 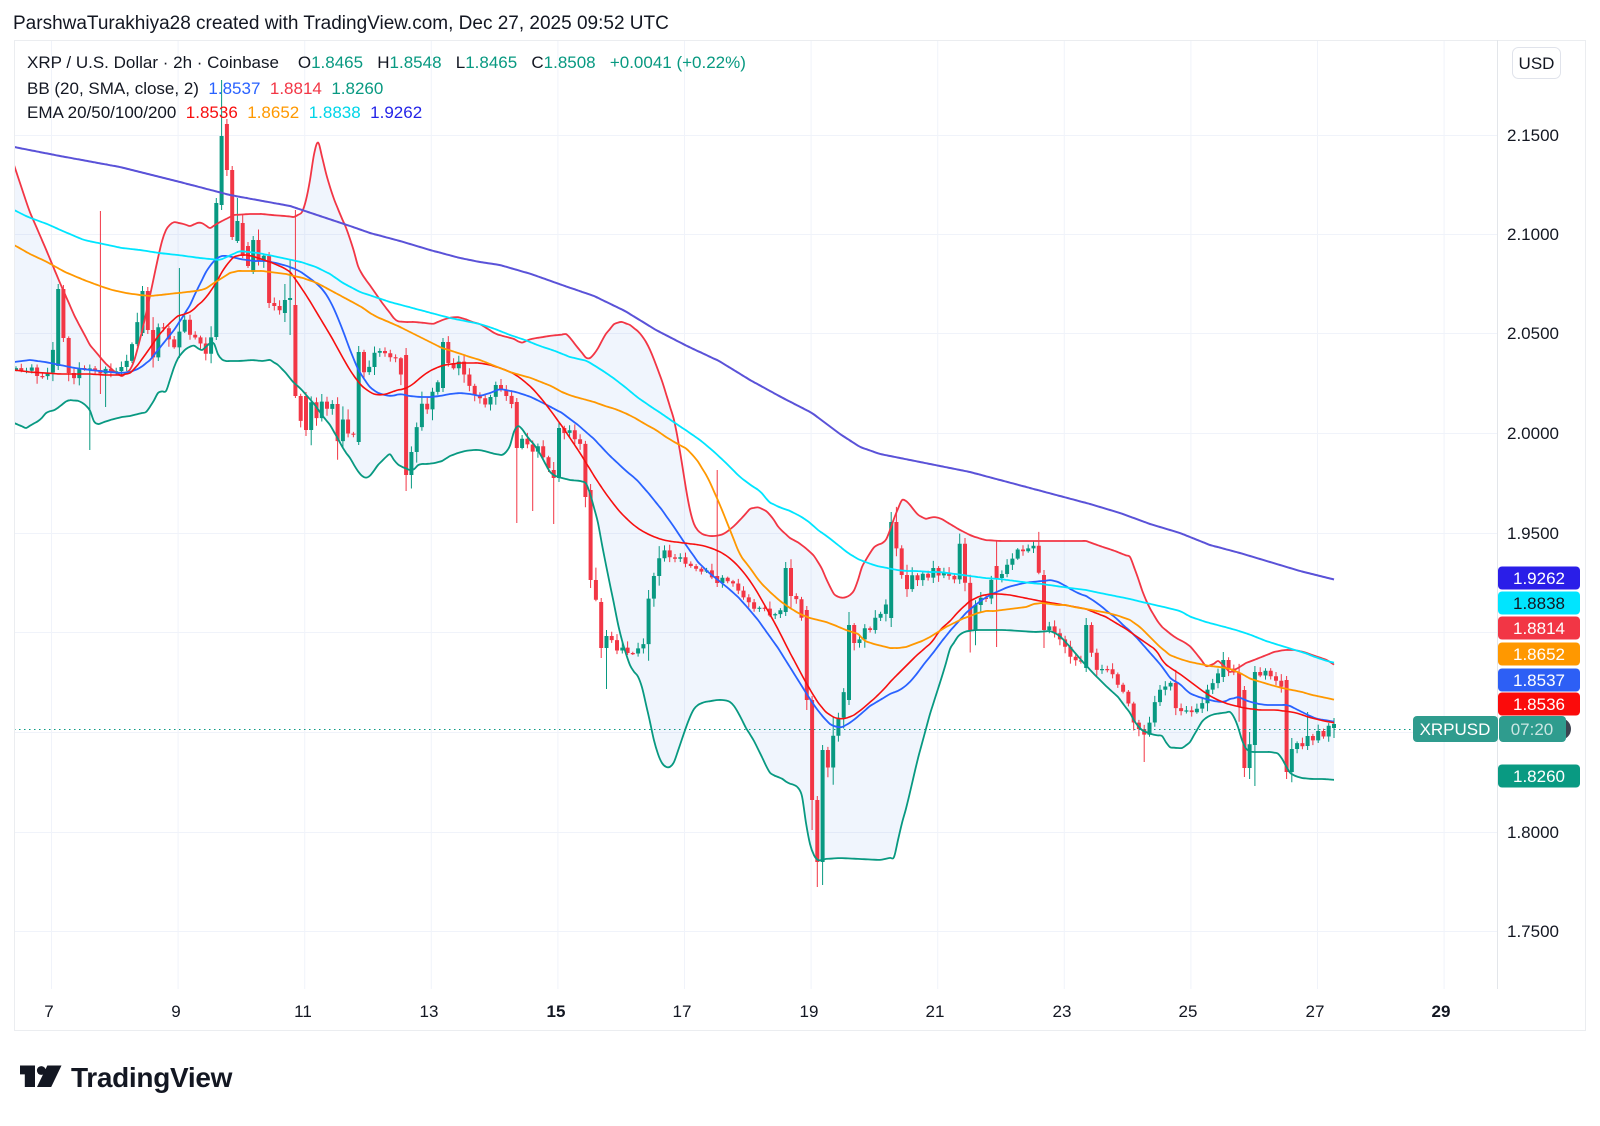 I want to click on svg-text: 2.1500, so click(x=1533, y=135).